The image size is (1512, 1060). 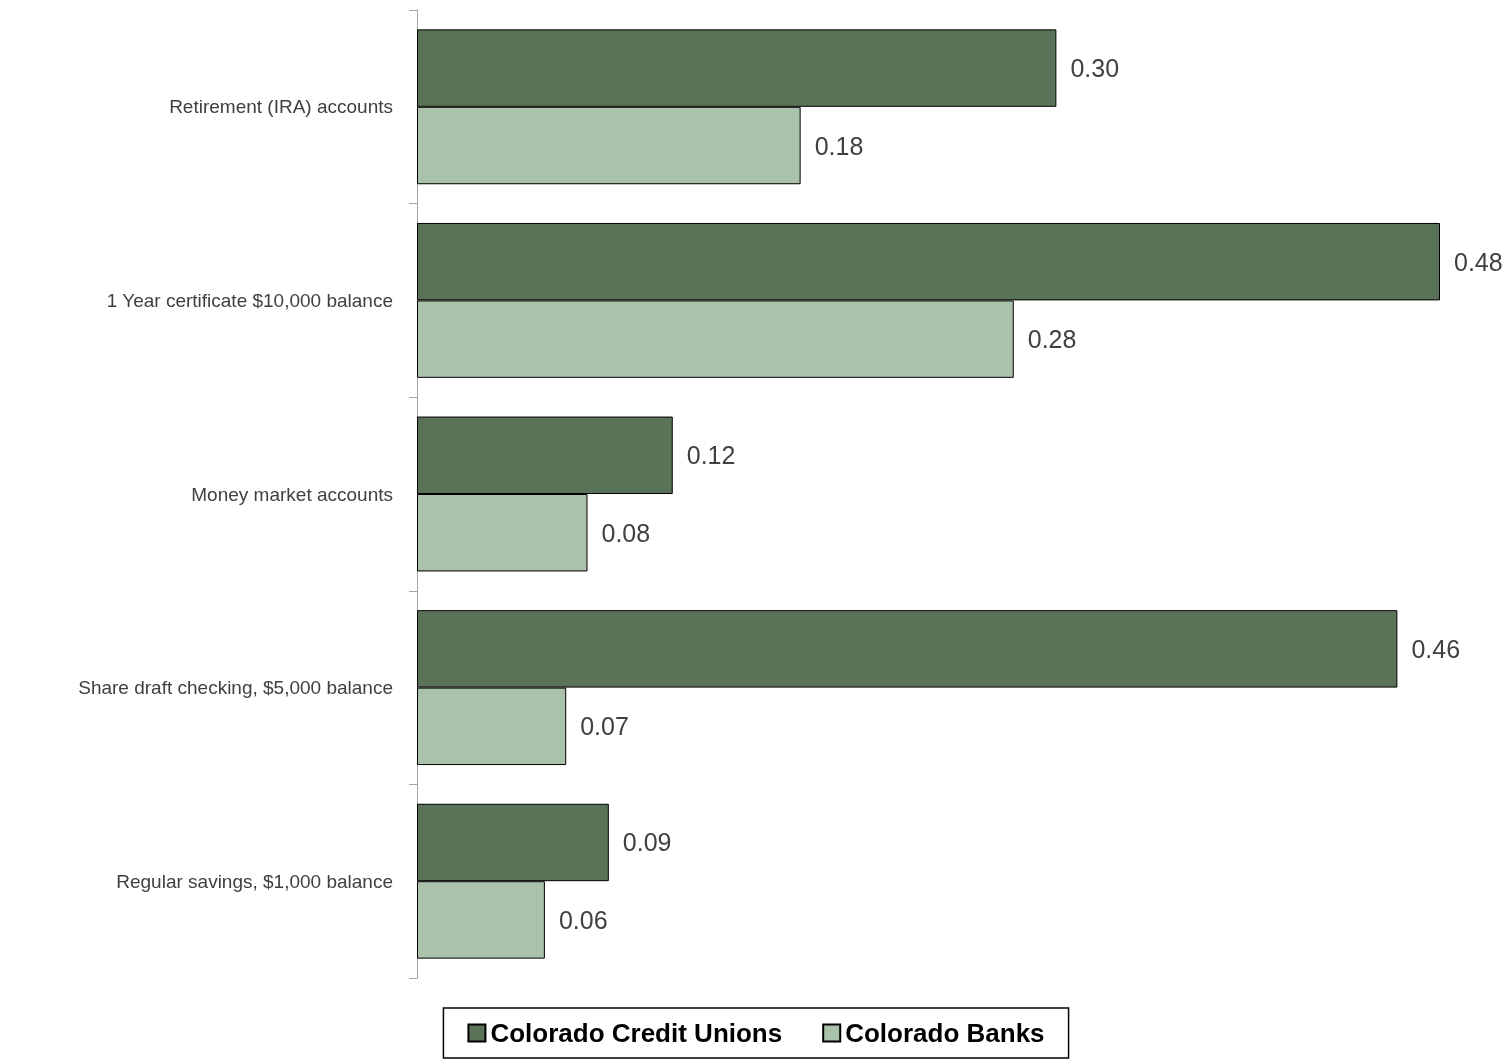 I want to click on data-label: 0.08, so click(x=626, y=532).